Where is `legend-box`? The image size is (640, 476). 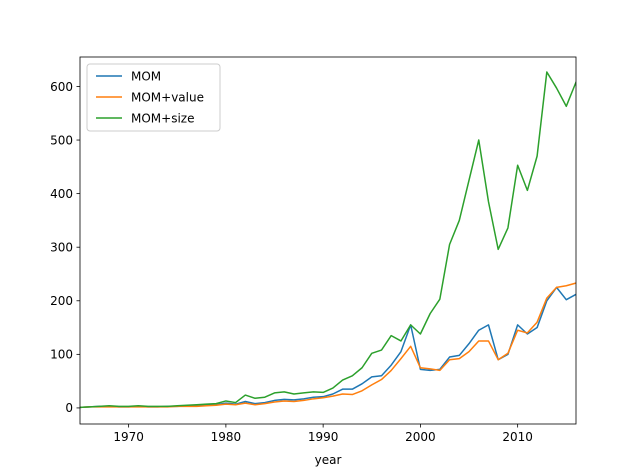
legend-box is located at coordinates (153, 97).